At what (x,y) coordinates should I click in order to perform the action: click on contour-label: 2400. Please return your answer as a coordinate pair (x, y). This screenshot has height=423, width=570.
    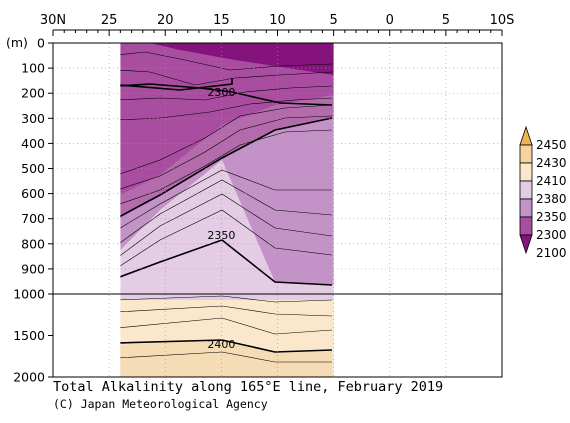
    Looking at the image, I should click on (221, 344).